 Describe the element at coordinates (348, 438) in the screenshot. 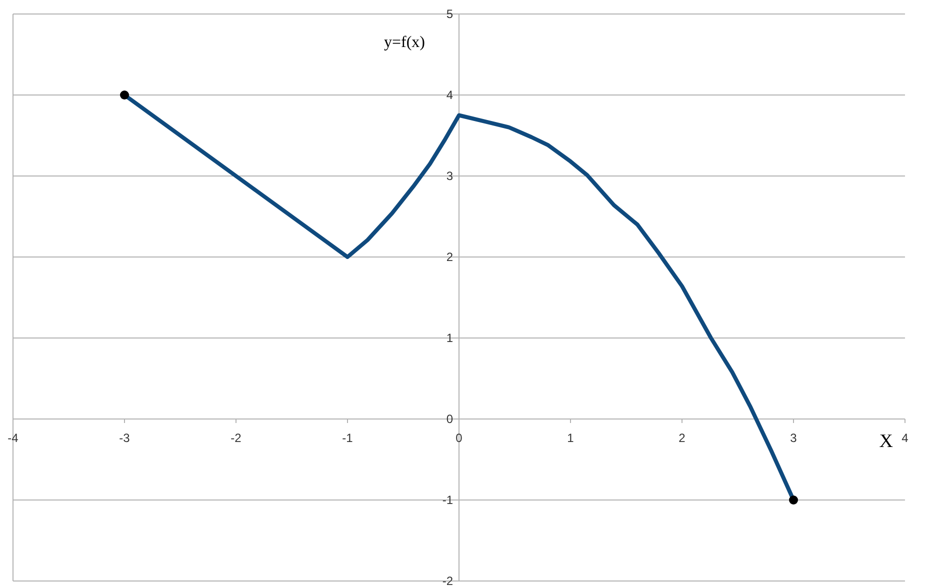

I see `x-tick-label: -1` at that location.